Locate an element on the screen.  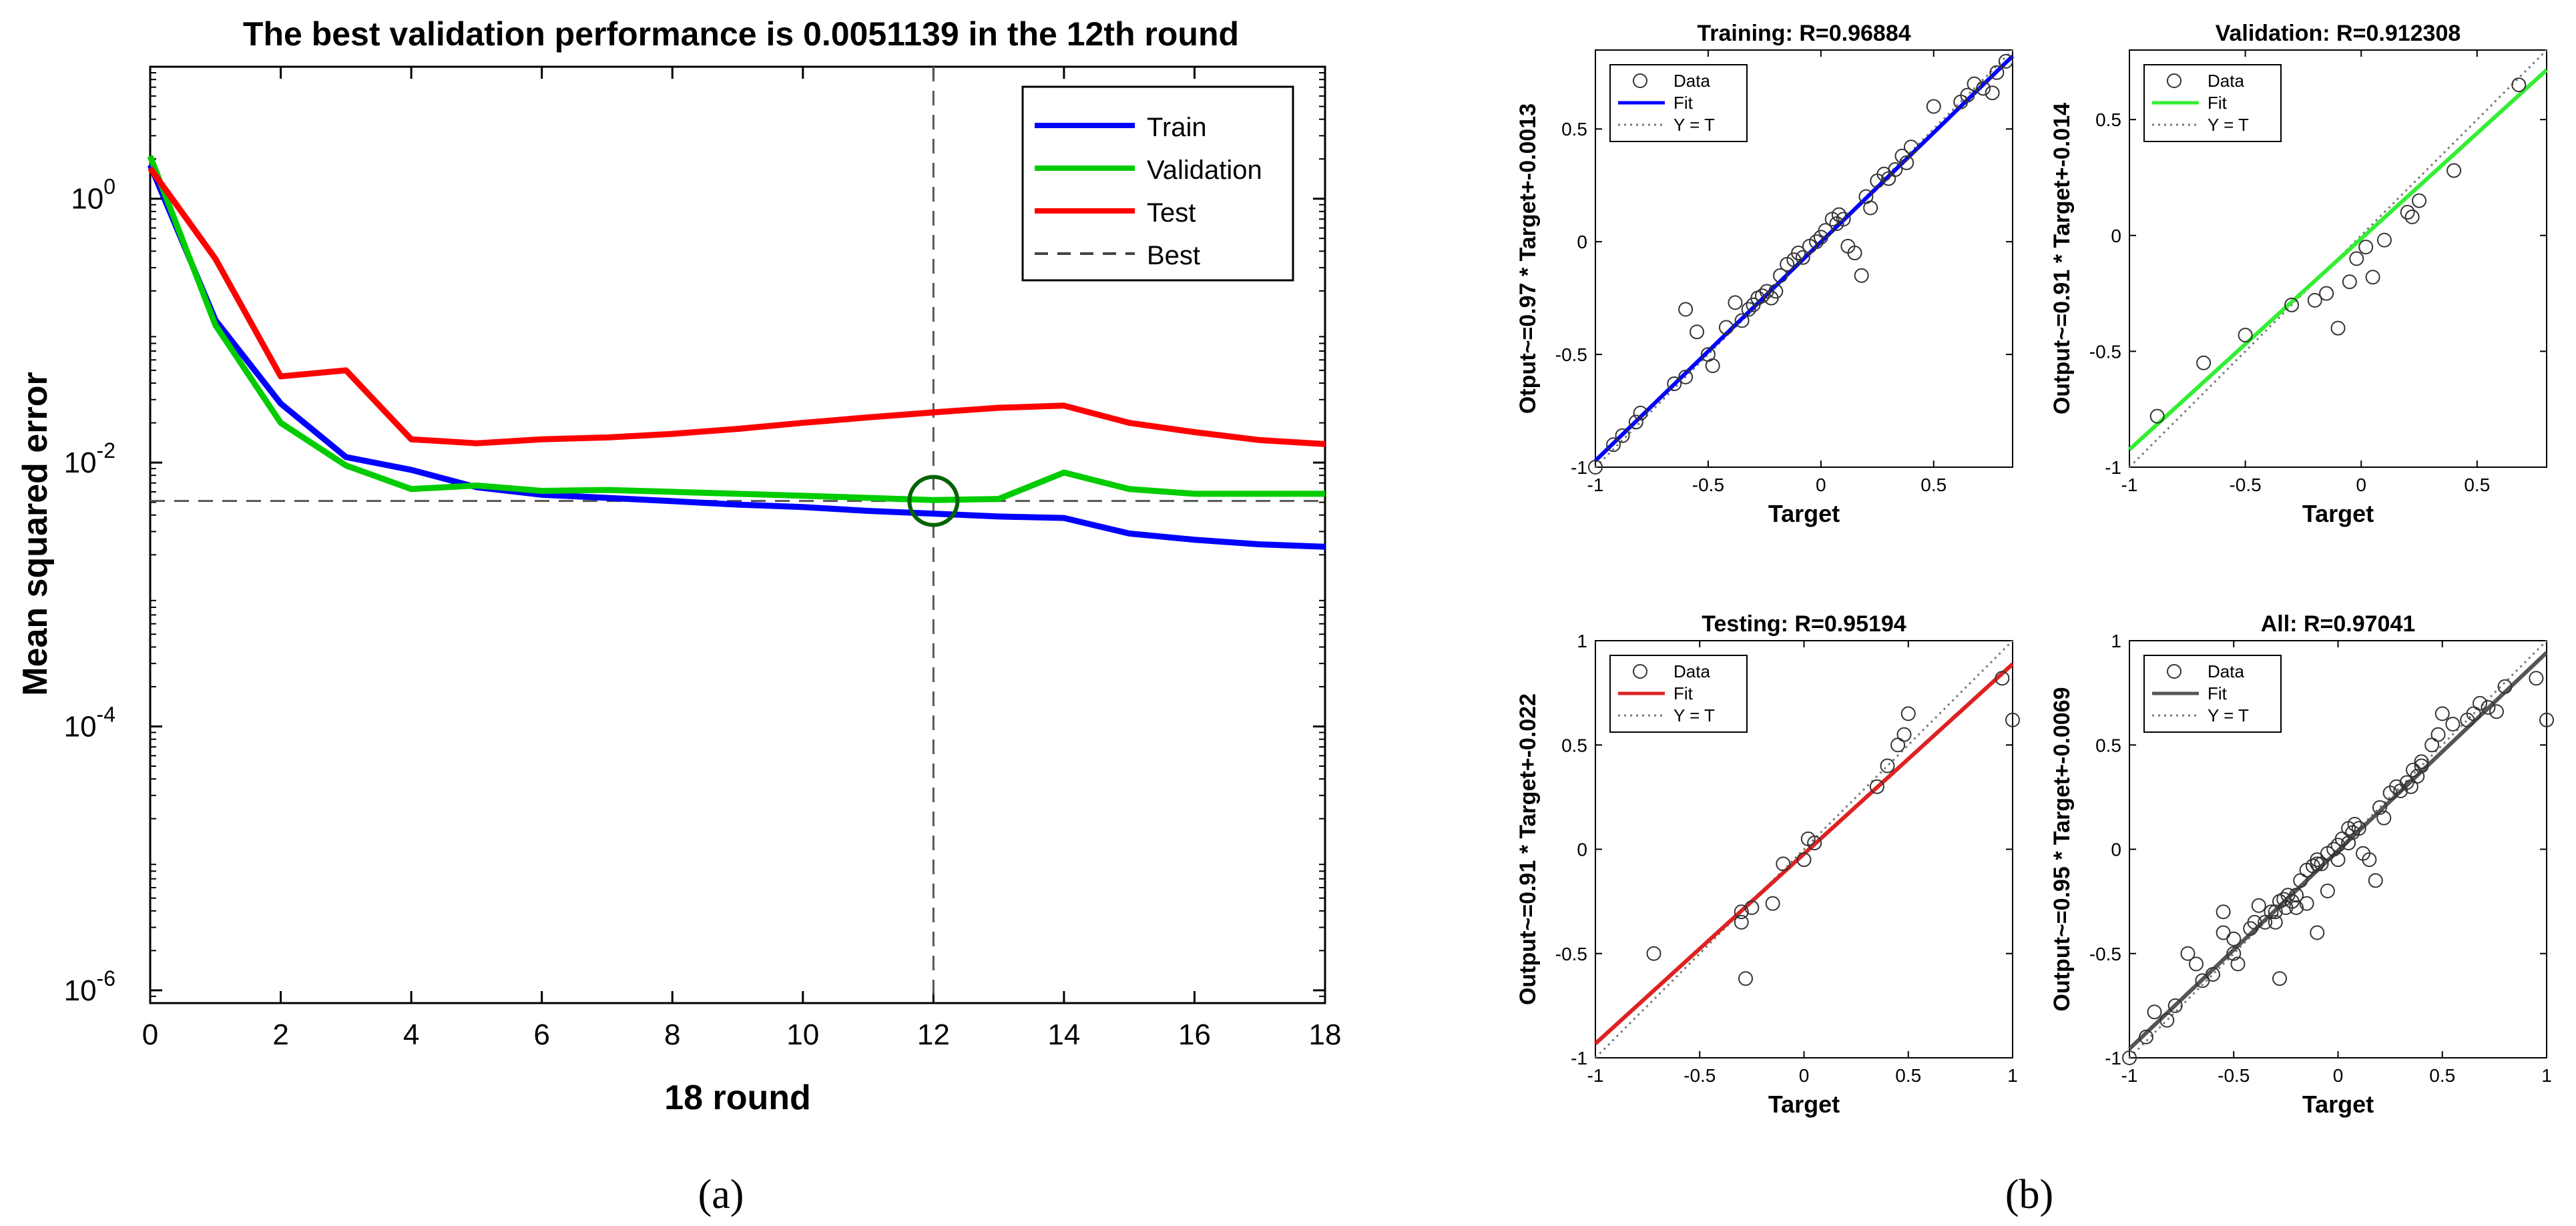
x-tick-label: 10 is located at coordinates (802, 1034).